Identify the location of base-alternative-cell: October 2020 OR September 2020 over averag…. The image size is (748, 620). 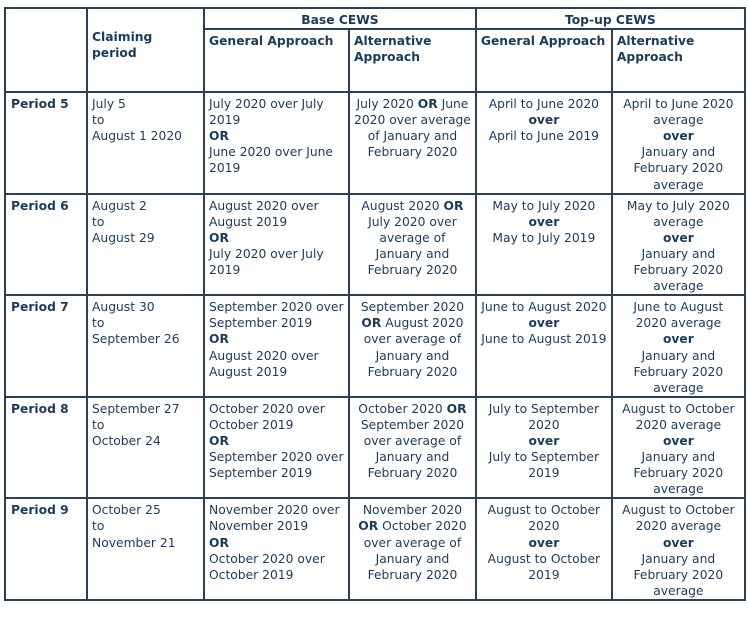
(412, 447).